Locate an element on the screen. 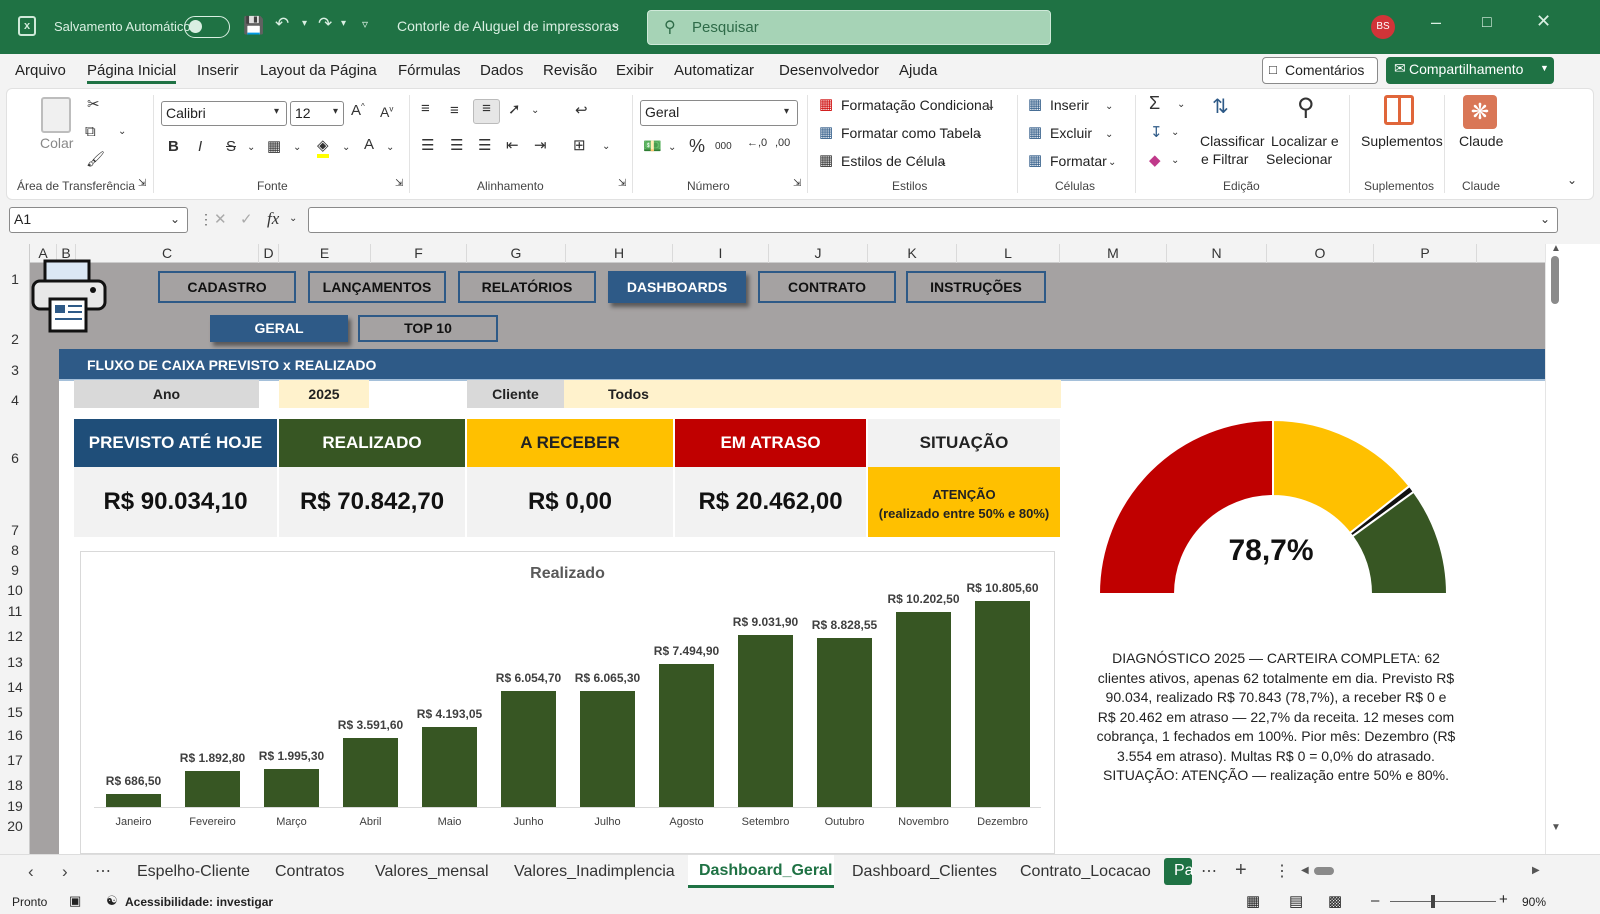  row-header: 2 is located at coordinates (15, 339).